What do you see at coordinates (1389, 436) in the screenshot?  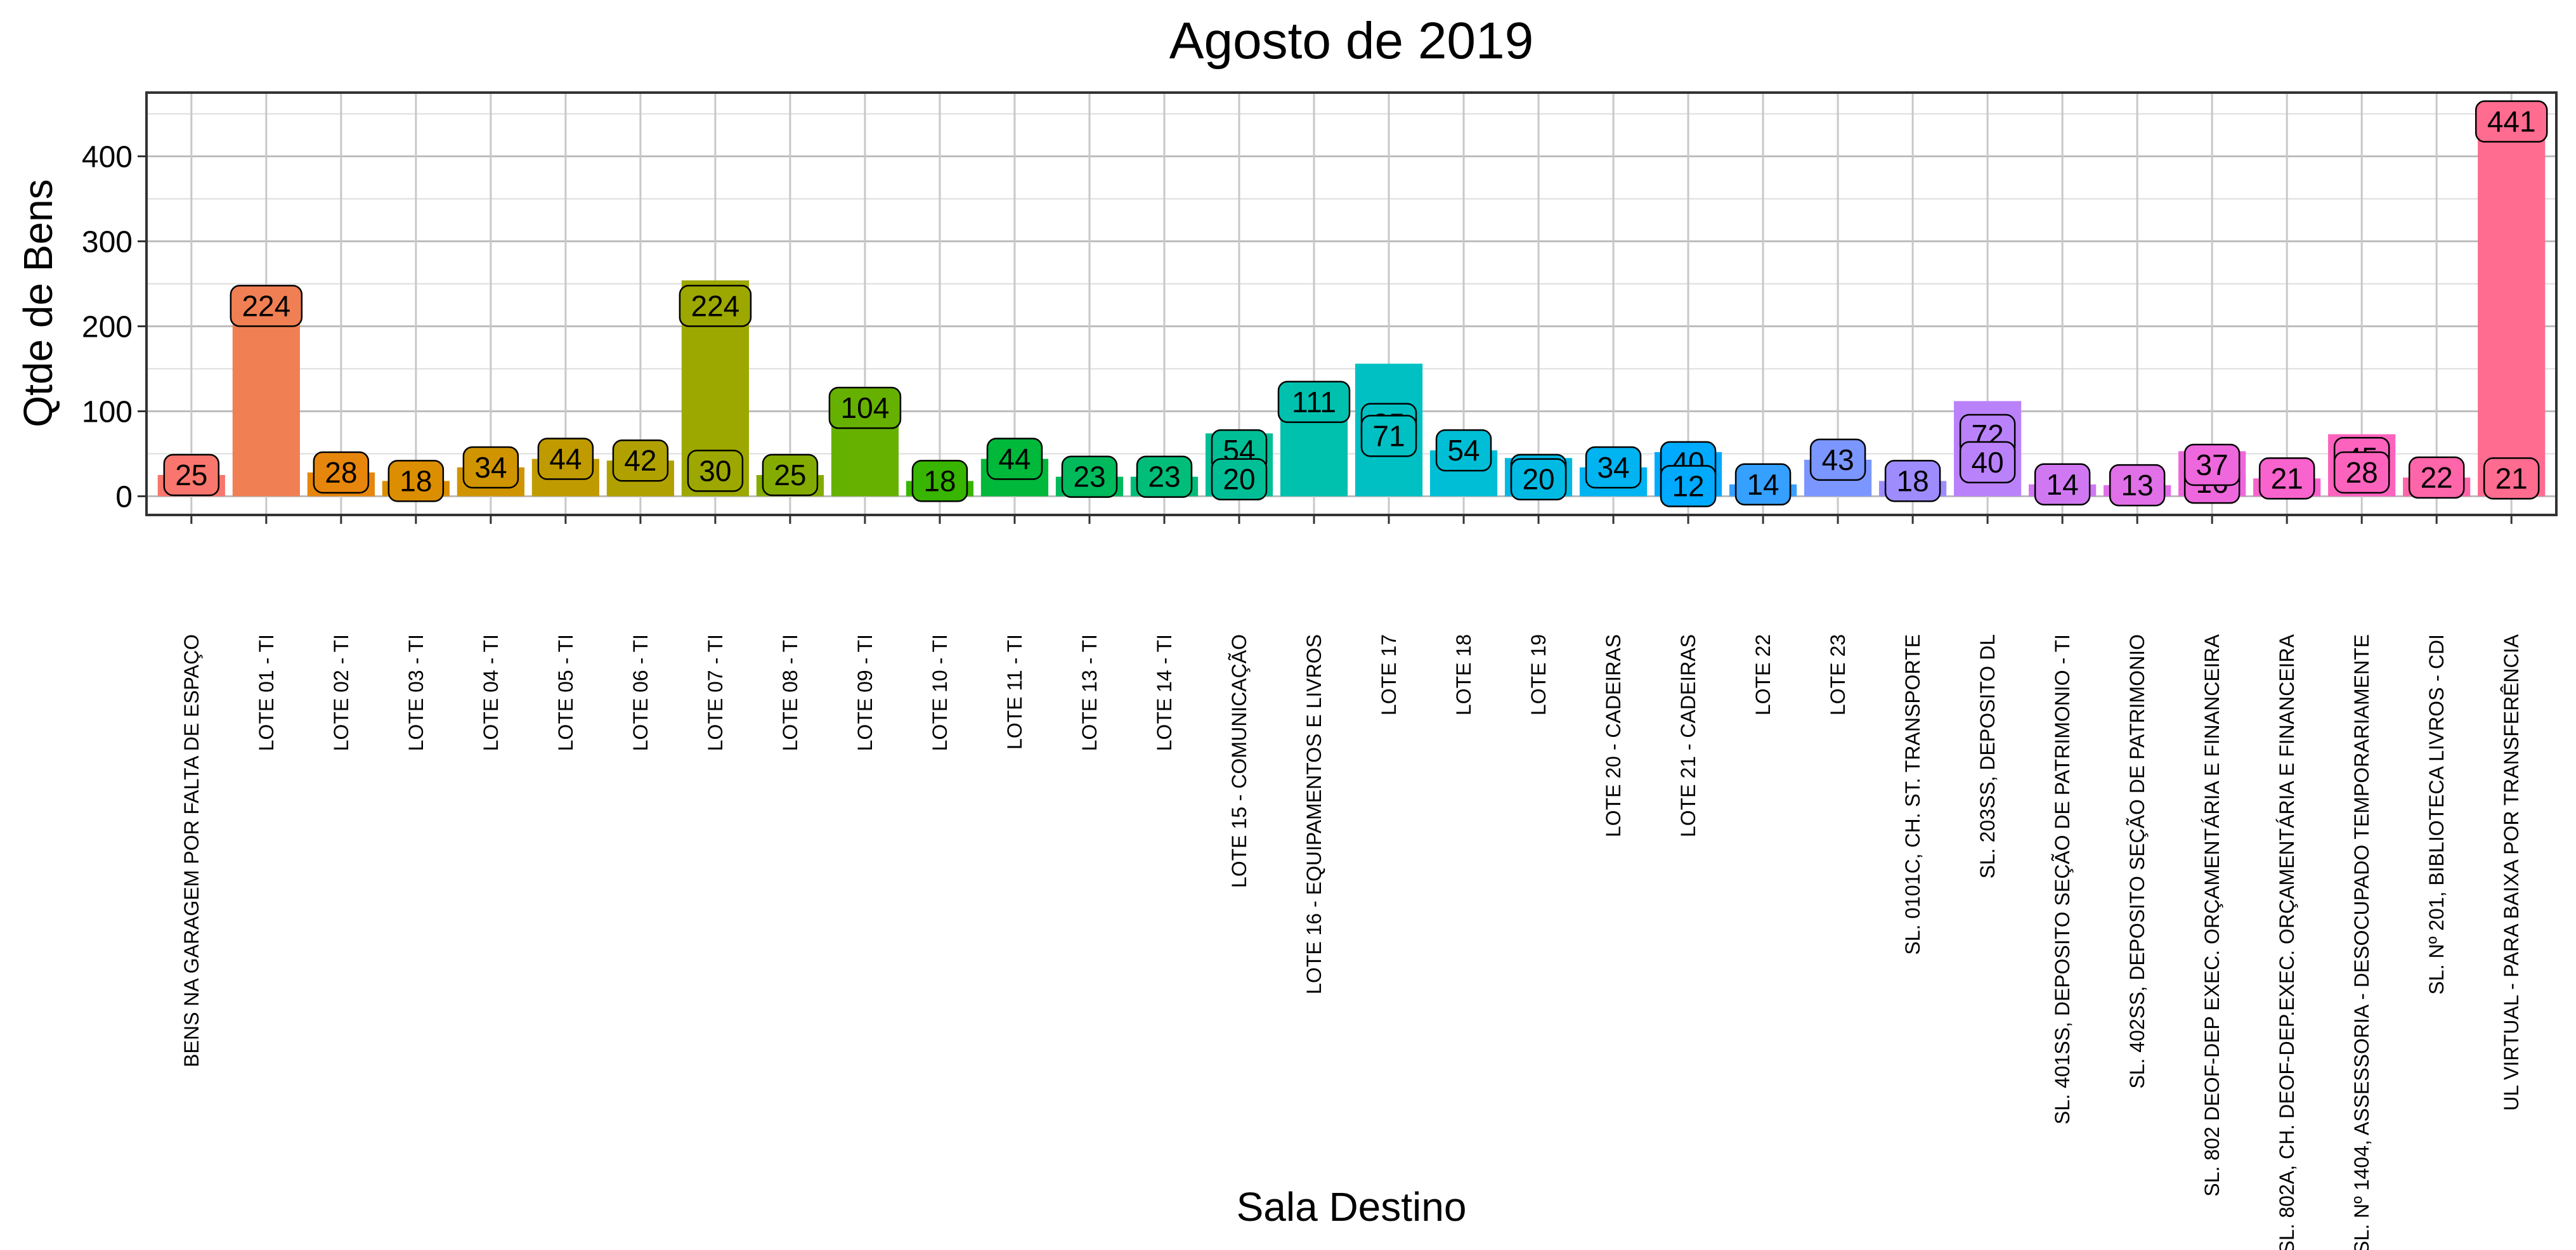 I see `data-label: 71` at bounding box center [1389, 436].